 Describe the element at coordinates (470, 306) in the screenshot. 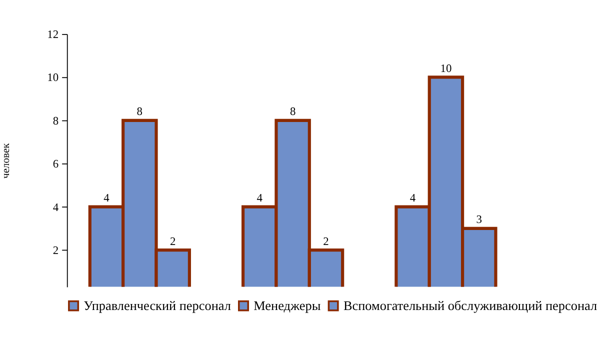

I see `legend-label: Вспомогательный обслуживающий персонал` at that location.